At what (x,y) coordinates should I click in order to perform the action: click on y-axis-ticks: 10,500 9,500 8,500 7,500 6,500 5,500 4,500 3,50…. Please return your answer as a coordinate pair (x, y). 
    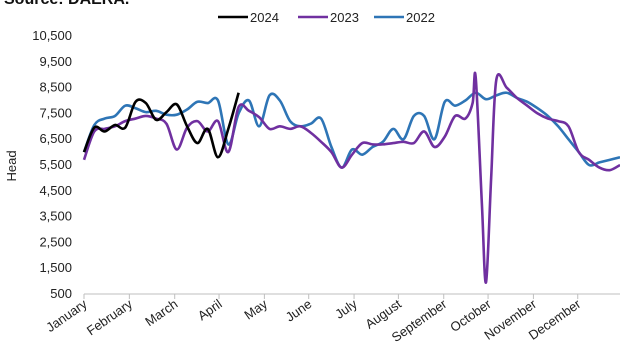
    Looking at the image, I should click on (52, 164).